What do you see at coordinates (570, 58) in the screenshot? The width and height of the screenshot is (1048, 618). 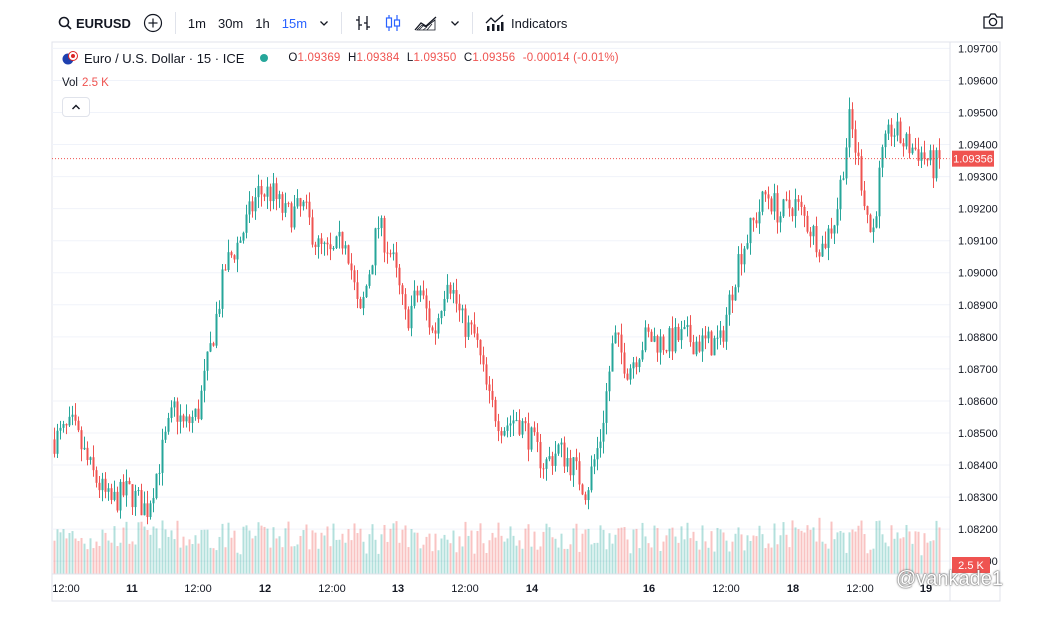 I see `change-value: -0.00014 (-0.01%)` at bounding box center [570, 58].